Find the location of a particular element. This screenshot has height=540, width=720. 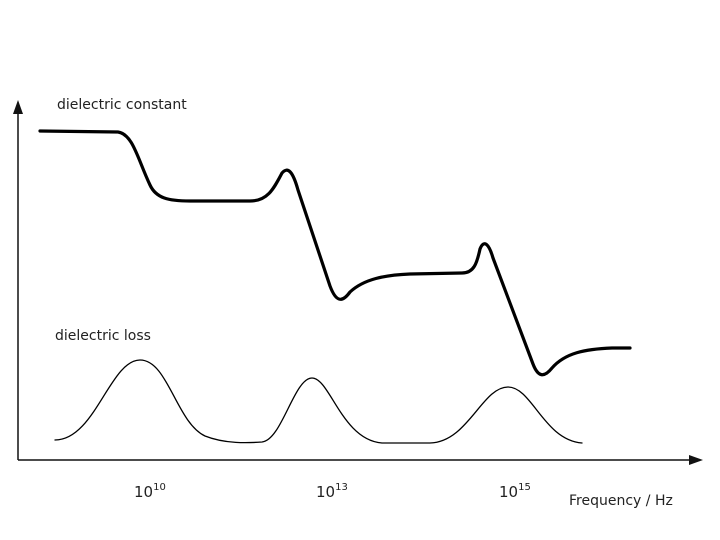

series-label-dielectric-constant: dielectric constant is located at coordinates (122, 105).